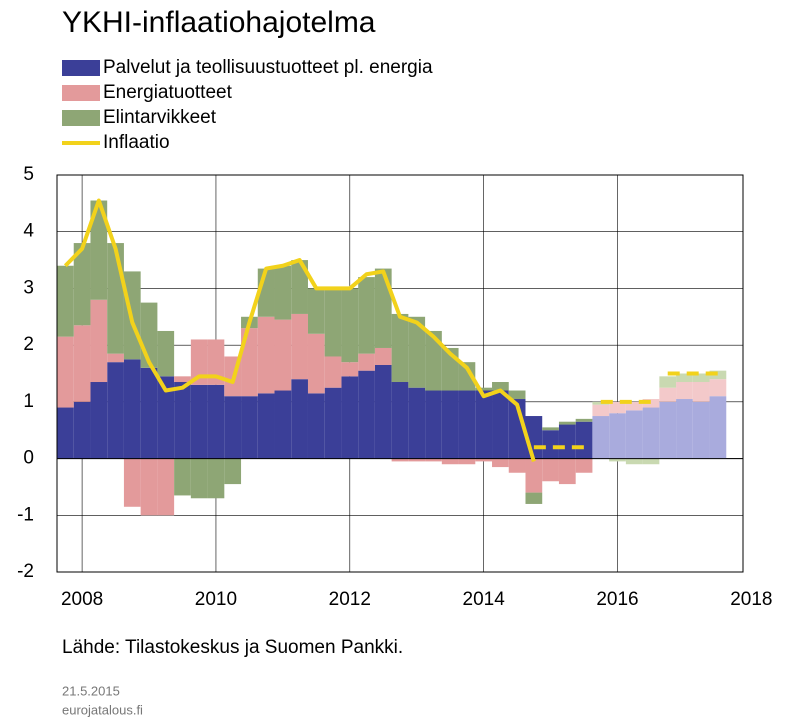  Describe the element at coordinates (484, 599) in the screenshot. I see `x-tick-label: 2014` at that location.